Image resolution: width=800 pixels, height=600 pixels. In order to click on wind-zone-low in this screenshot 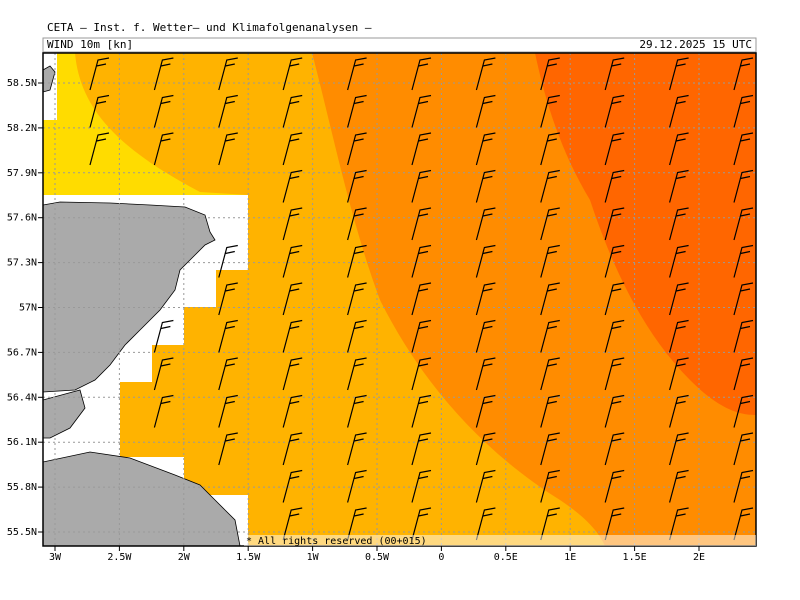, I will do `click(145, 124)`.